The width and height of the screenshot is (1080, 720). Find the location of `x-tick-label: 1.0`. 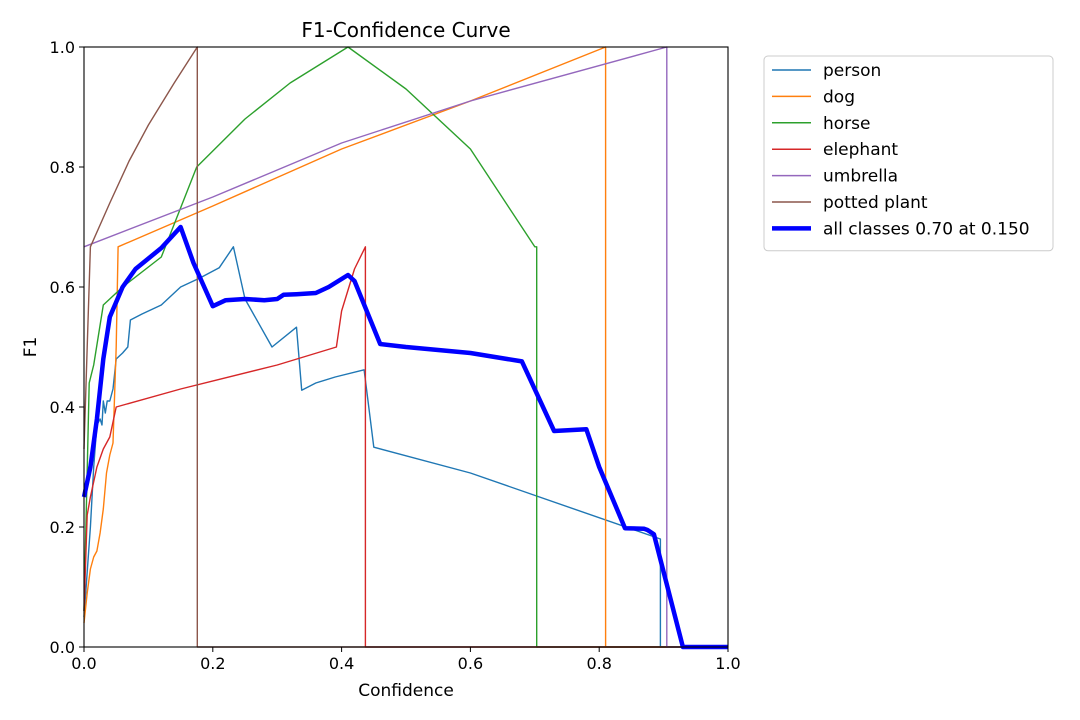

x-tick-label: 1.0 is located at coordinates (727, 663).